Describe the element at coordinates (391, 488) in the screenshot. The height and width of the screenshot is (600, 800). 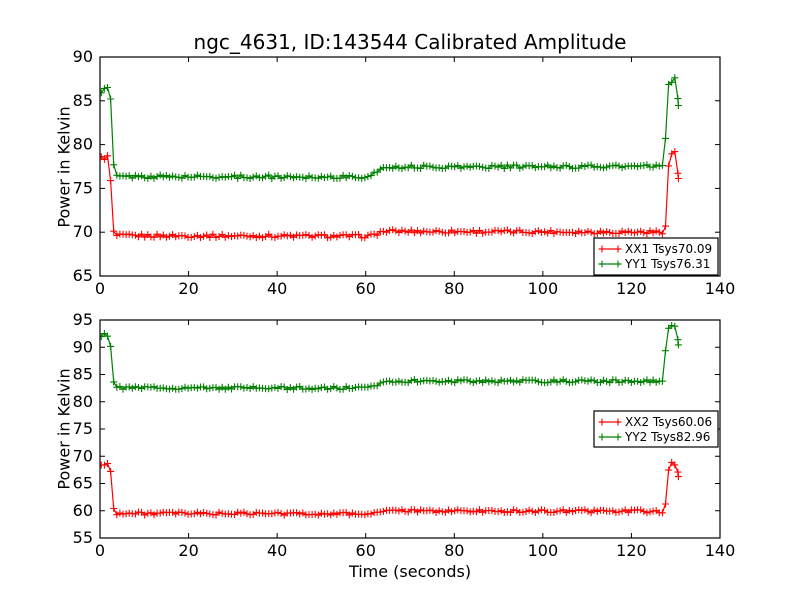
I see `series-markers-xx2` at that location.